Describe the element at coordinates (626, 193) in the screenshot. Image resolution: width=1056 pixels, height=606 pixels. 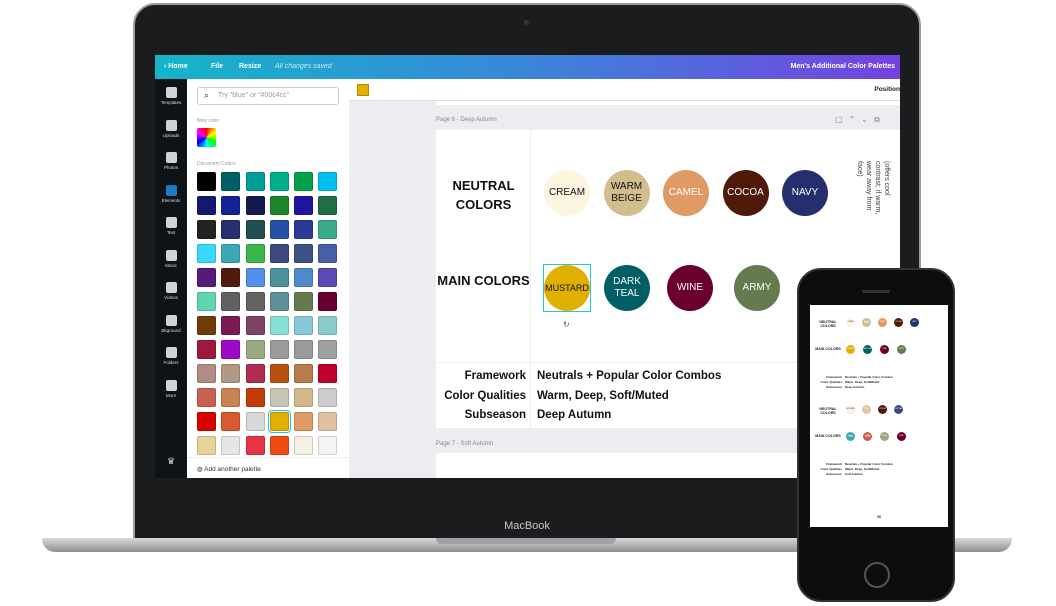
I see `neutral-swatch-warm-beige: WARM BEIGE` at that location.